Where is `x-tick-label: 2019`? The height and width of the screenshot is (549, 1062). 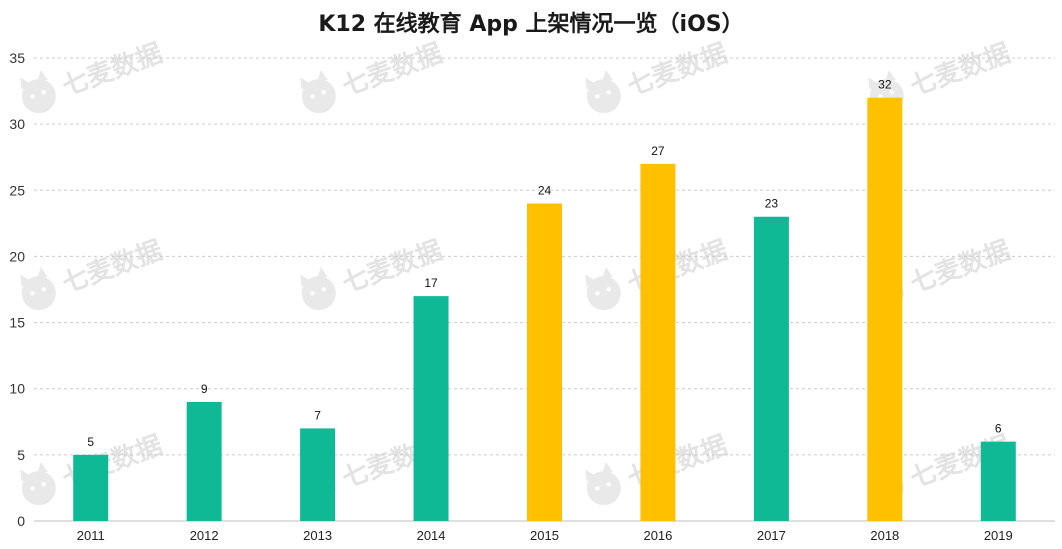
x-tick-label: 2019 is located at coordinates (998, 535).